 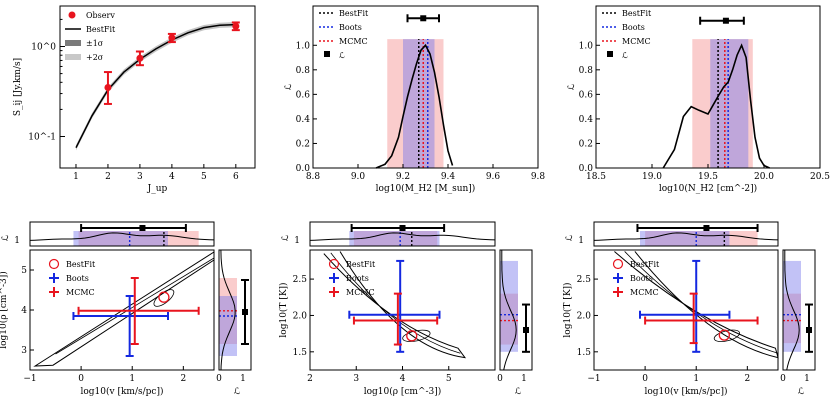 What do you see at coordinates (164, 297) in the screenshot?
I see `rhov-bestfit-marker` at bounding box center [164, 297].